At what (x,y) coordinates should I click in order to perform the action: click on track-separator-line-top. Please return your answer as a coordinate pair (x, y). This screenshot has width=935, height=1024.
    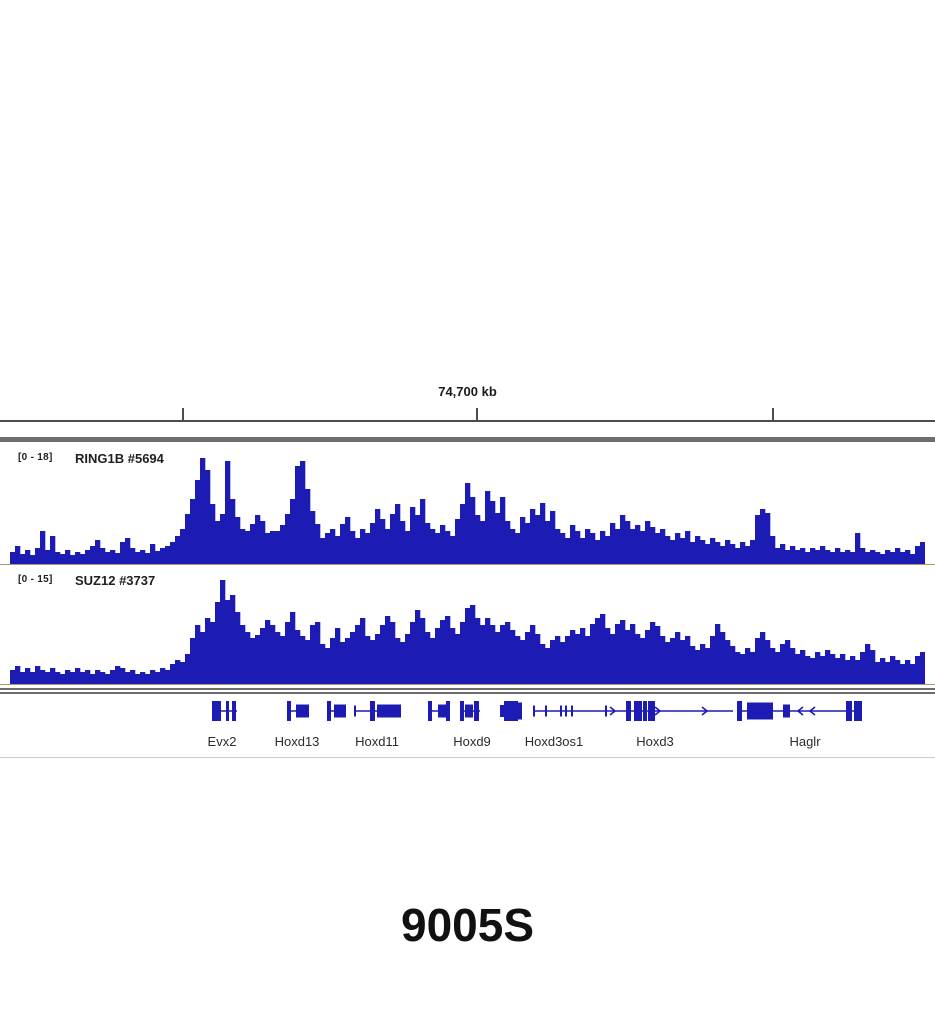
    Looking at the image, I should click on (467, 689).